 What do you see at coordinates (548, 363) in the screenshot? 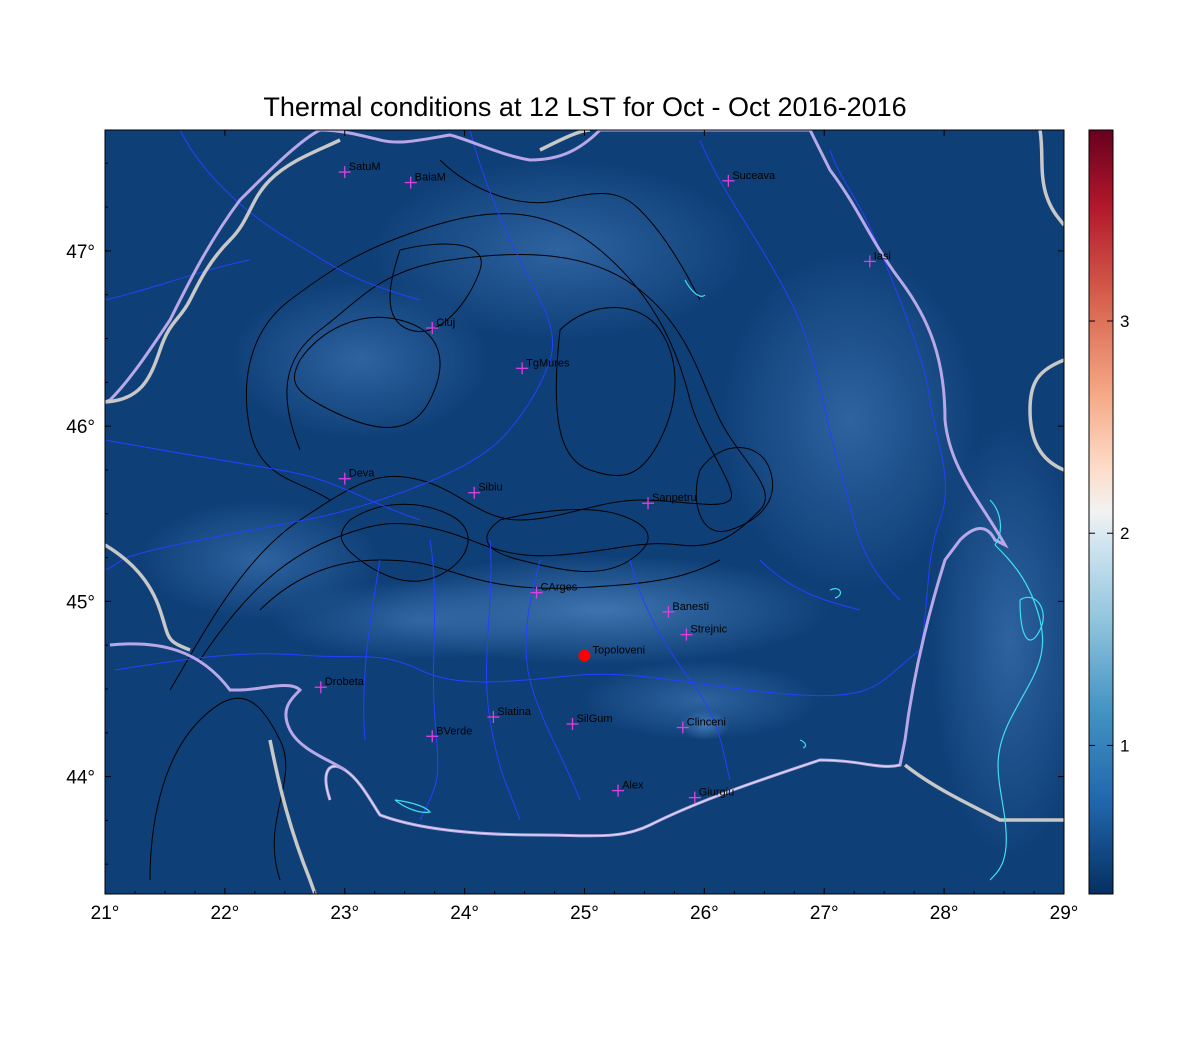
I see `station-label: TgMures` at bounding box center [548, 363].